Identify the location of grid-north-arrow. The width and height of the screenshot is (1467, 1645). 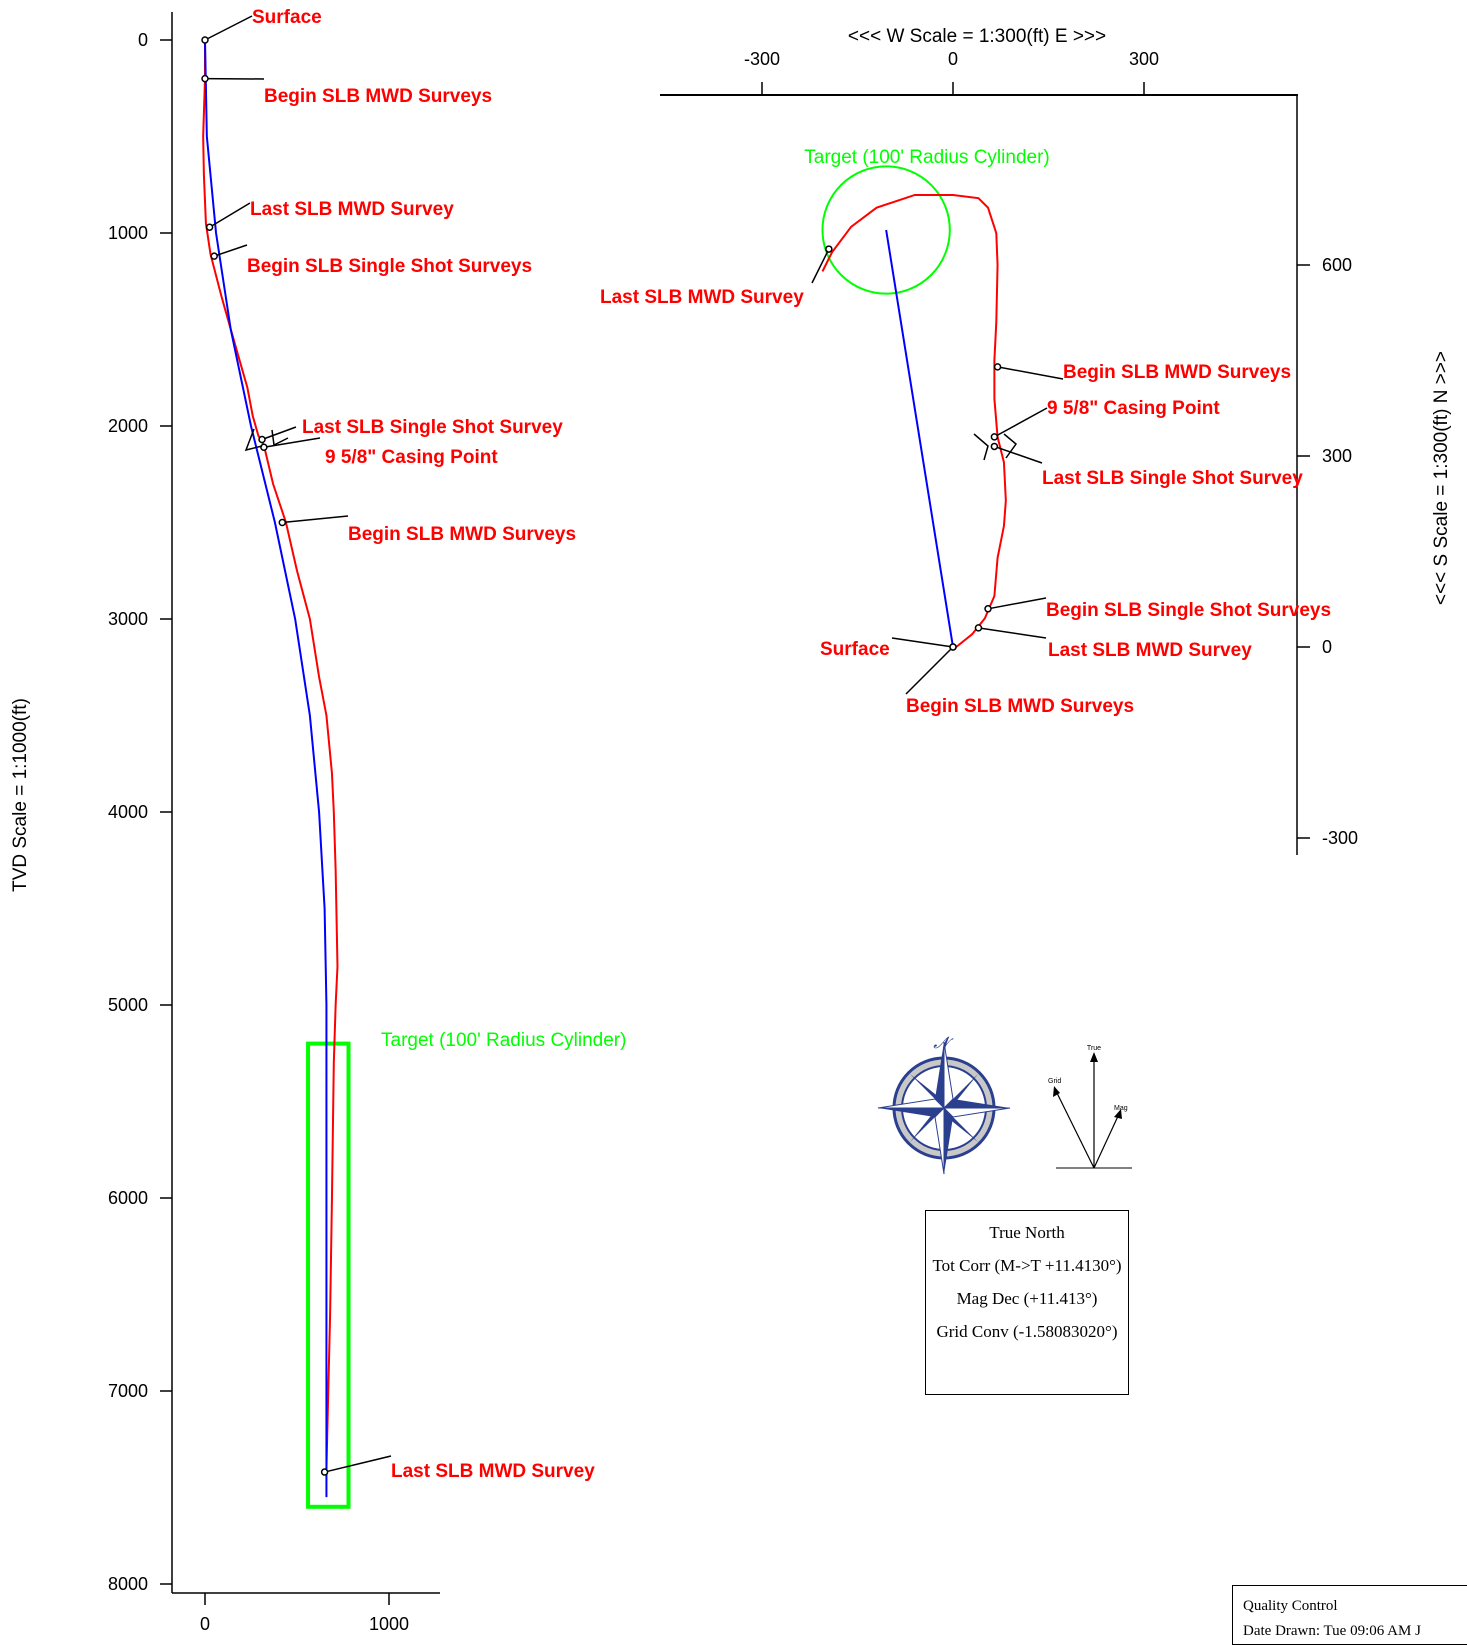
(1075, 1129).